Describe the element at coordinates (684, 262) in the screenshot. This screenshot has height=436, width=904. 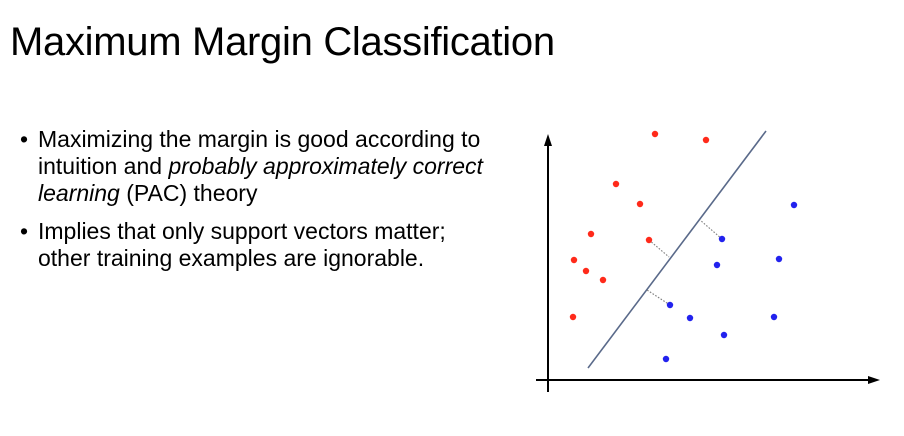
I see `margin-lines-group` at that location.